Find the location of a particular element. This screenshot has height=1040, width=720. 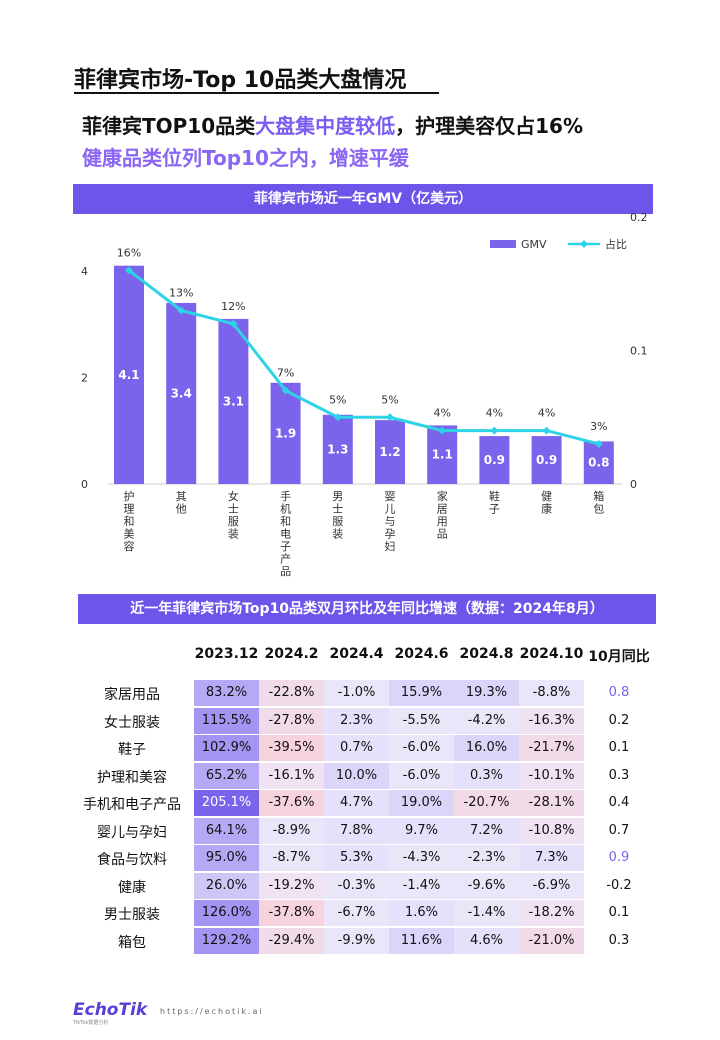

gmv-bar-value-label: 3.1 is located at coordinates (233, 401).